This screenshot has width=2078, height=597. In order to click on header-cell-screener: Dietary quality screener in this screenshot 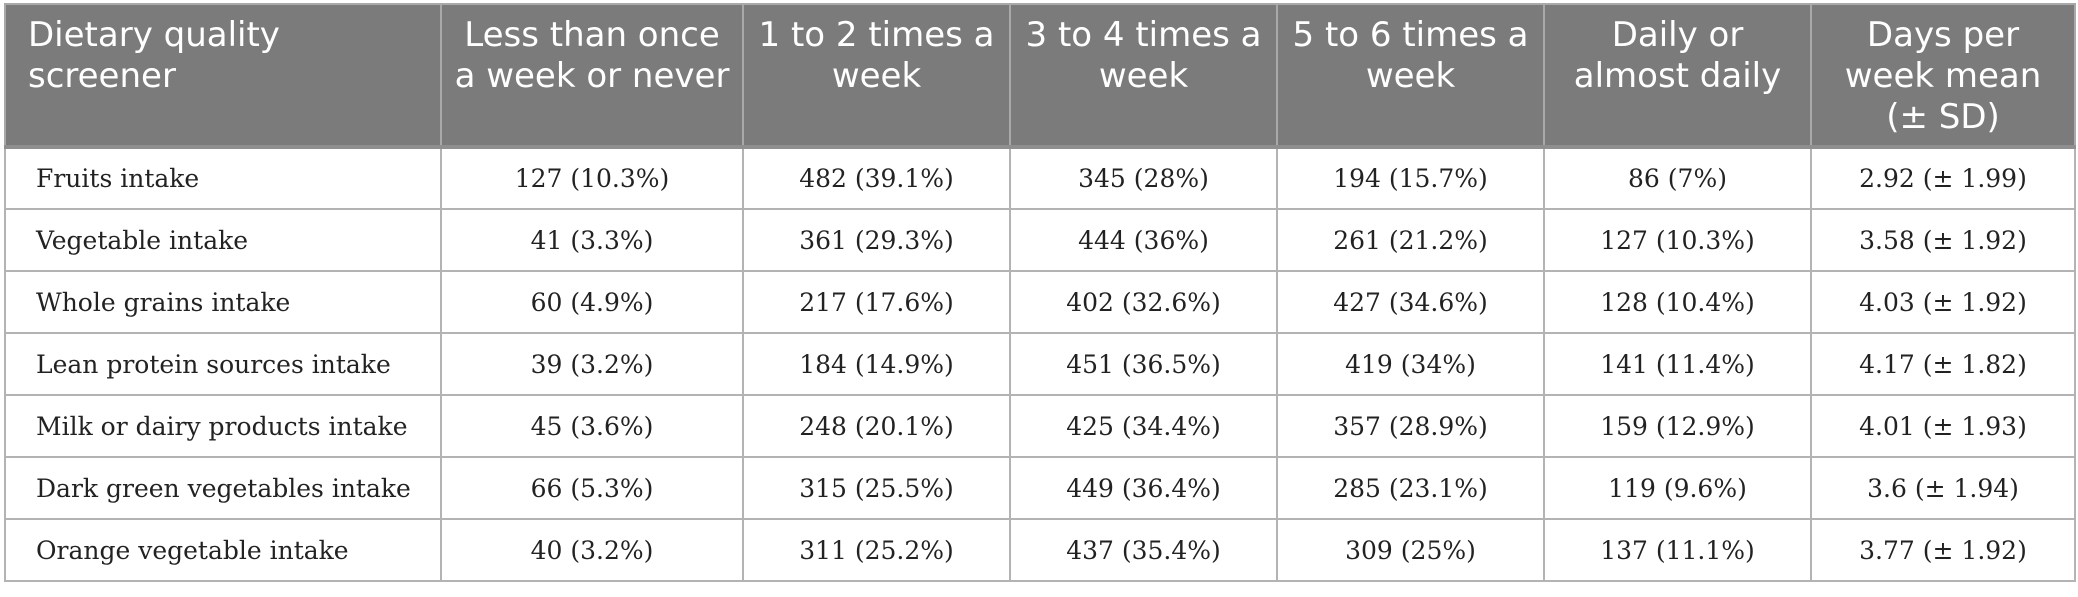, I will do `click(223, 75)`.